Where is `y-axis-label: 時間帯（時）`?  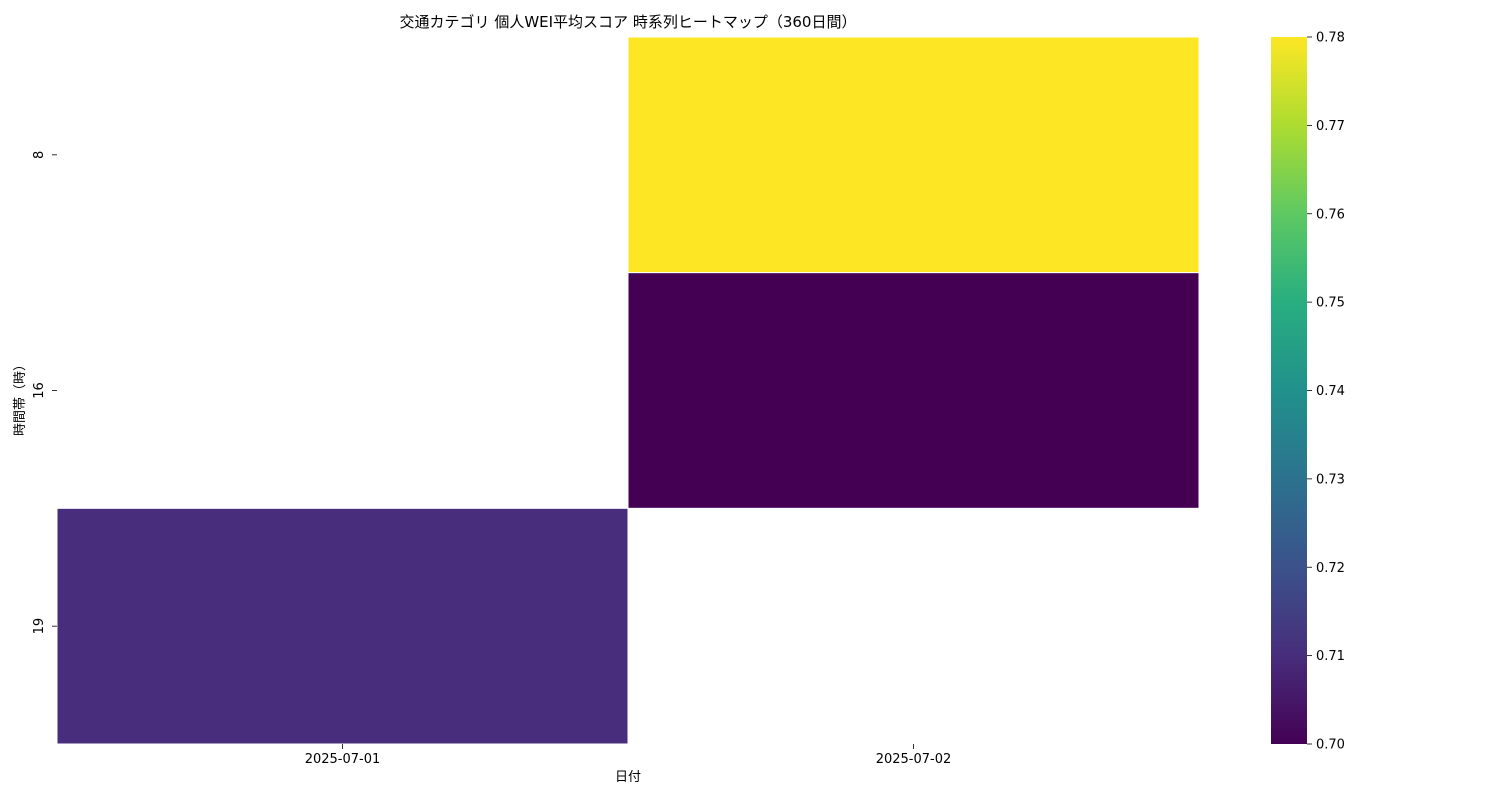
y-axis-label: 時間帯（時） is located at coordinates (20, 397).